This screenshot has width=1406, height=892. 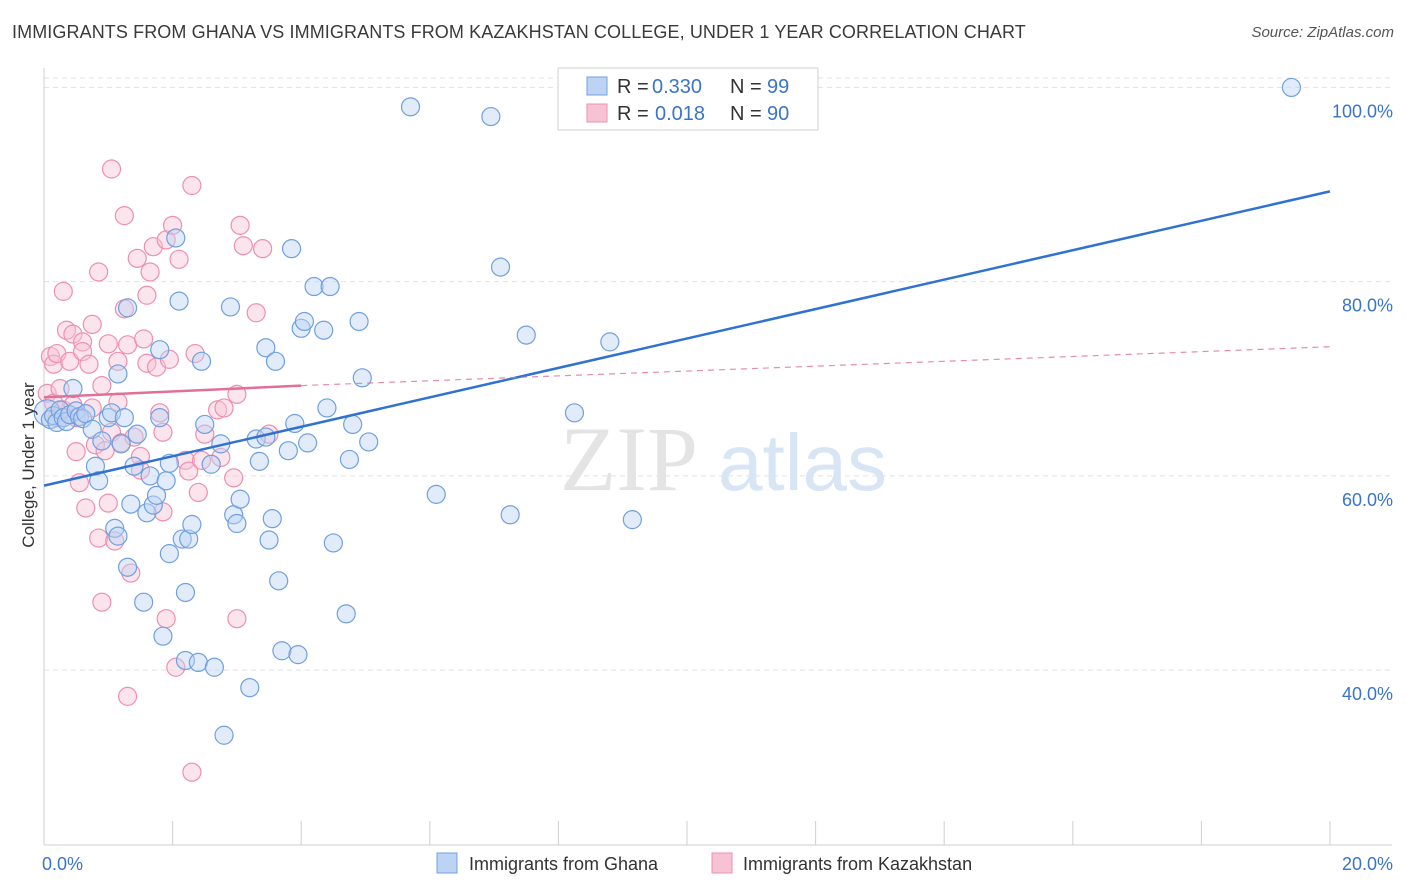 I want to click on y-axis-label: College, Under 1 year, so click(x=28, y=465).